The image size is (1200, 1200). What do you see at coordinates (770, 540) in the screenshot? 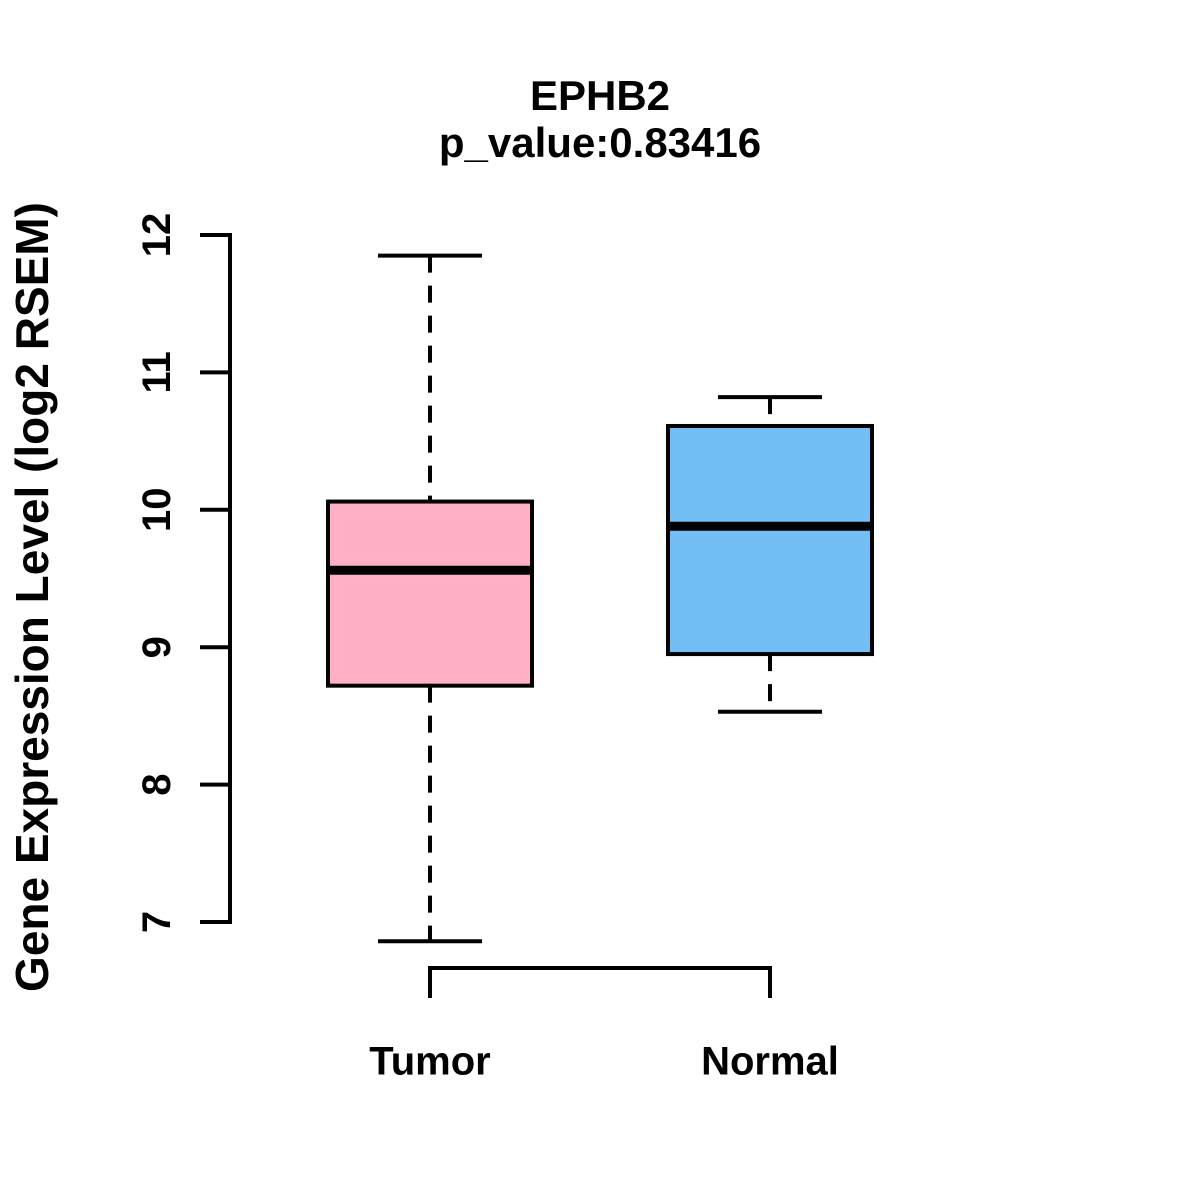
I see `normal-box` at bounding box center [770, 540].